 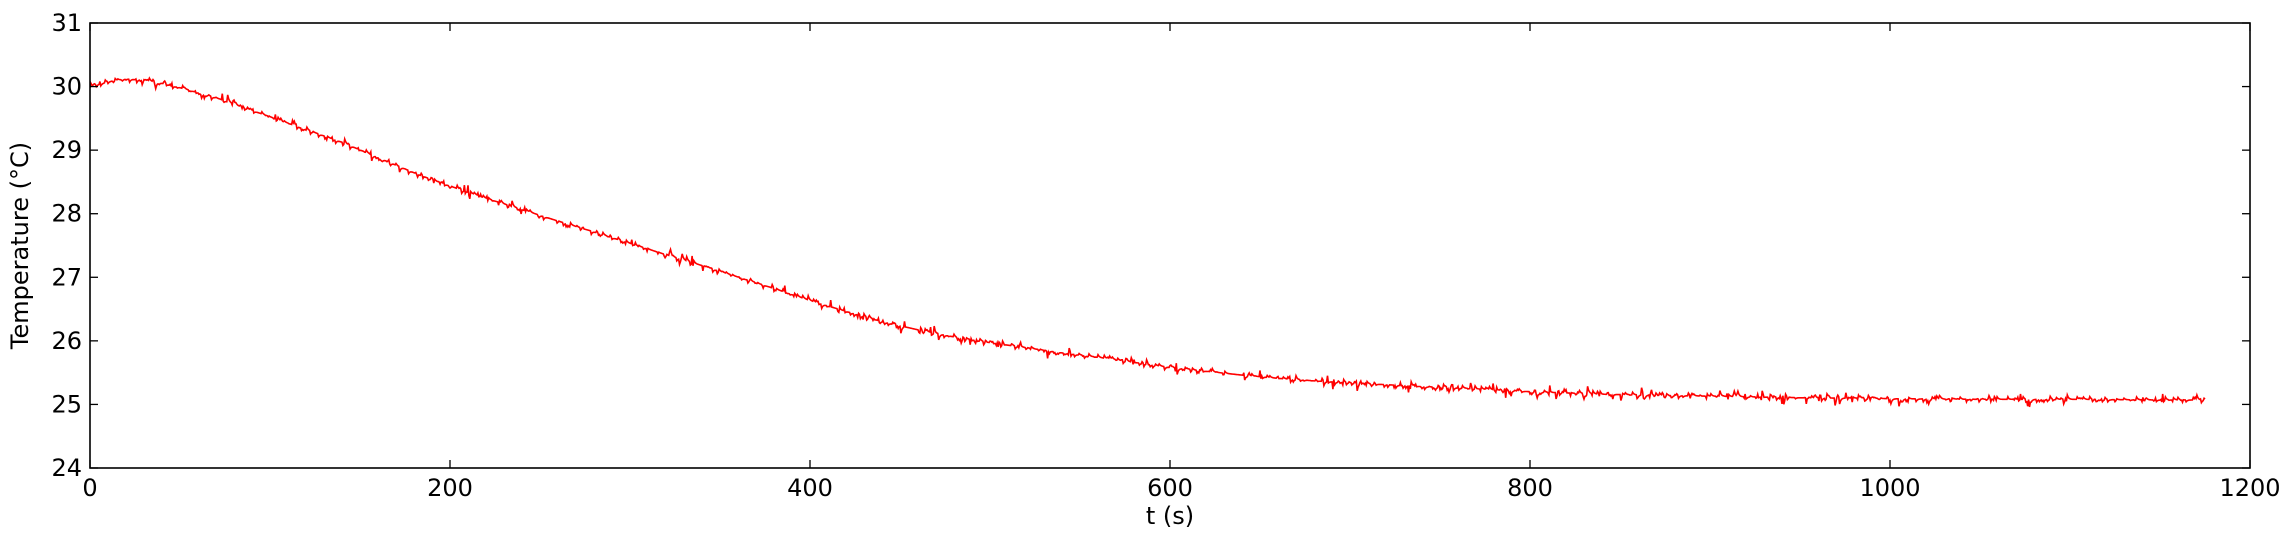 What do you see at coordinates (1170, 516) in the screenshot?
I see `x-axis-label: t (s)` at bounding box center [1170, 516].